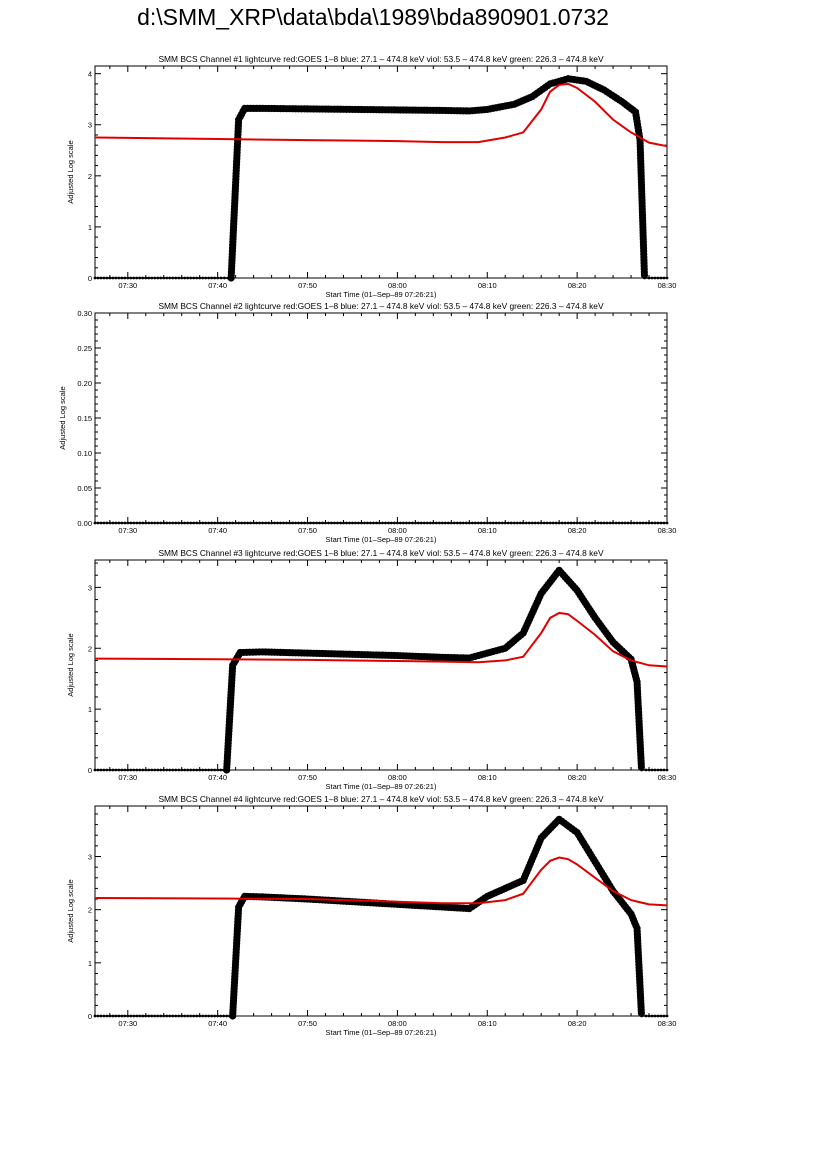 The width and height of the screenshot is (826, 1169). Describe the element at coordinates (381, 917) in the screenshot. I see `bcs-curve` at that location.